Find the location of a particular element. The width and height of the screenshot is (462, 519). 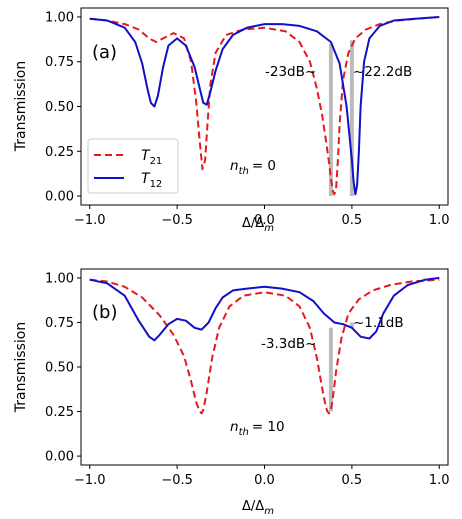

panel-a-ytick-label: 0.50 is located at coordinates (59, 107).